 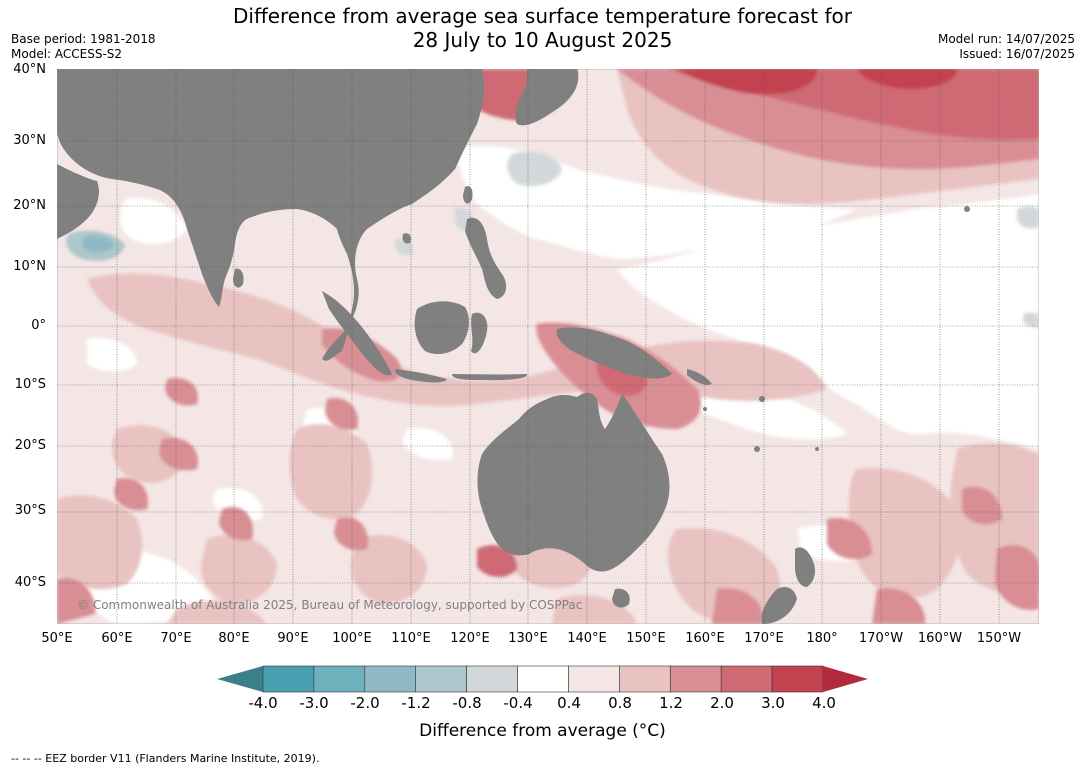 What do you see at coordinates (620, 703) in the screenshot?
I see `colorbar-label-0-8: 0.8` at bounding box center [620, 703].